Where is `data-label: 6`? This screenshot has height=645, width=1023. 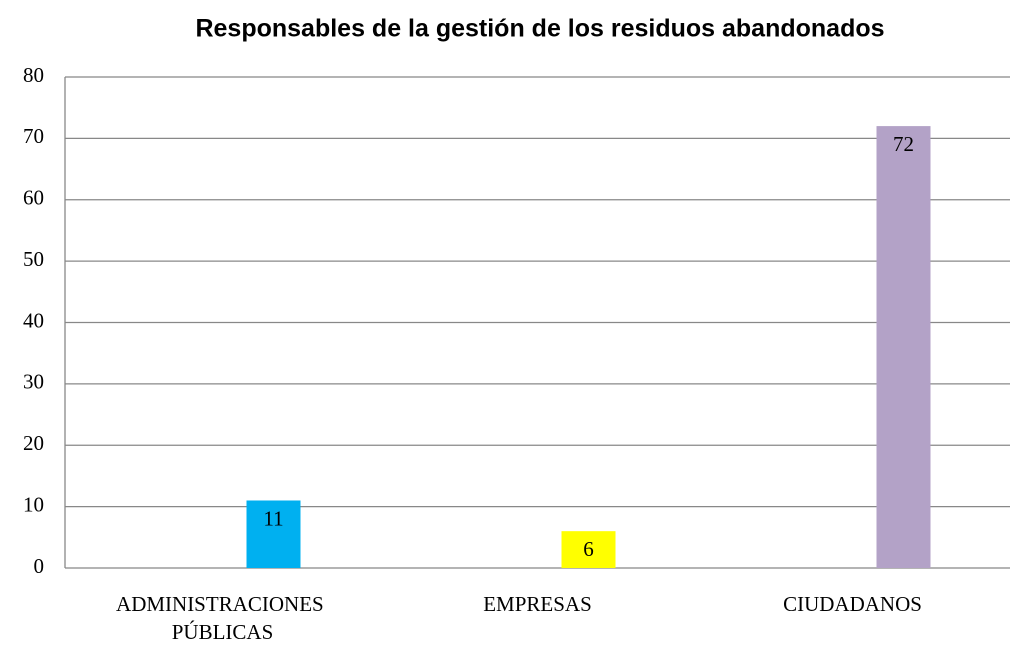 data-label: 6 is located at coordinates (588, 549).